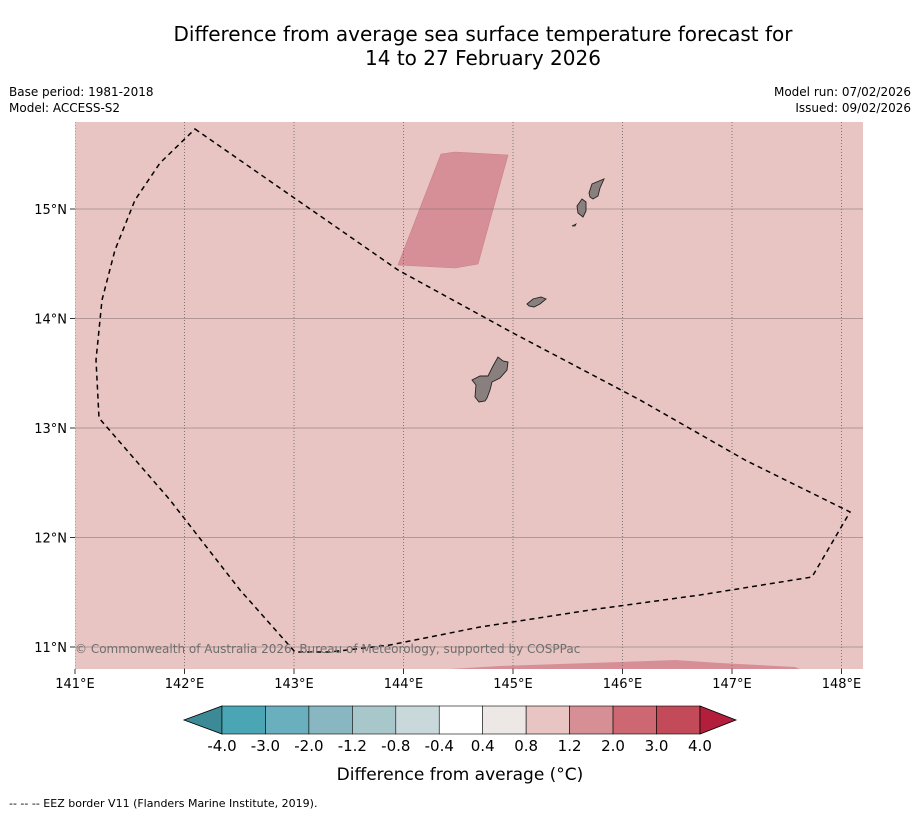  Describe the element at coordinates (657, 746) in the screenshot. I see `colorbar-tick-label: 3.0` at that location.